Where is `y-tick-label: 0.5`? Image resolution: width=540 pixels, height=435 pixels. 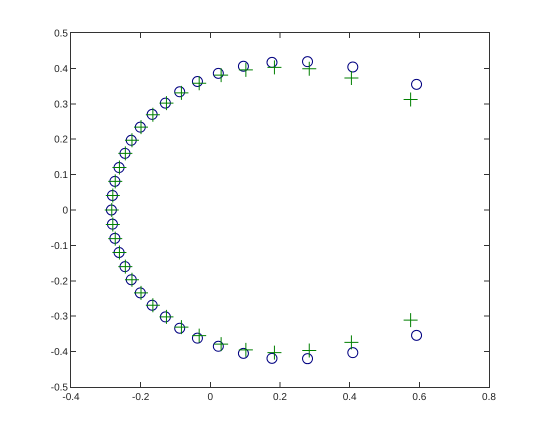 y-tick-label: 0.5 is located at coordinates (61, 34).